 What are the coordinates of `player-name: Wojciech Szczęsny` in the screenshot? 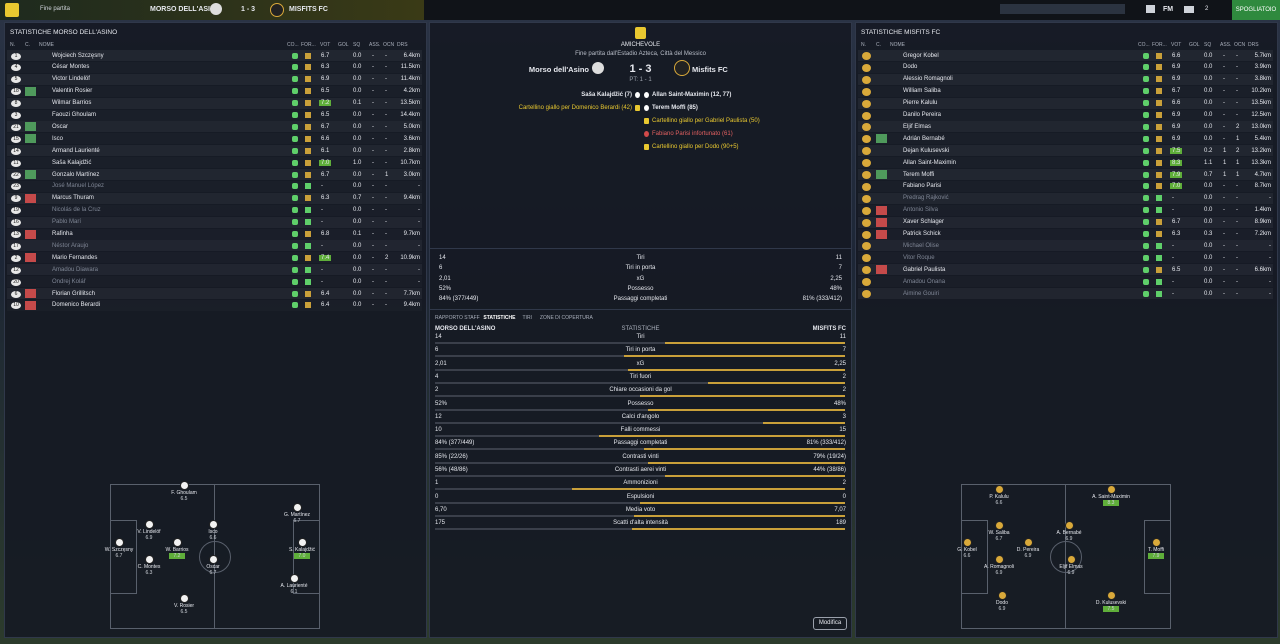 It's located at (78, 55).